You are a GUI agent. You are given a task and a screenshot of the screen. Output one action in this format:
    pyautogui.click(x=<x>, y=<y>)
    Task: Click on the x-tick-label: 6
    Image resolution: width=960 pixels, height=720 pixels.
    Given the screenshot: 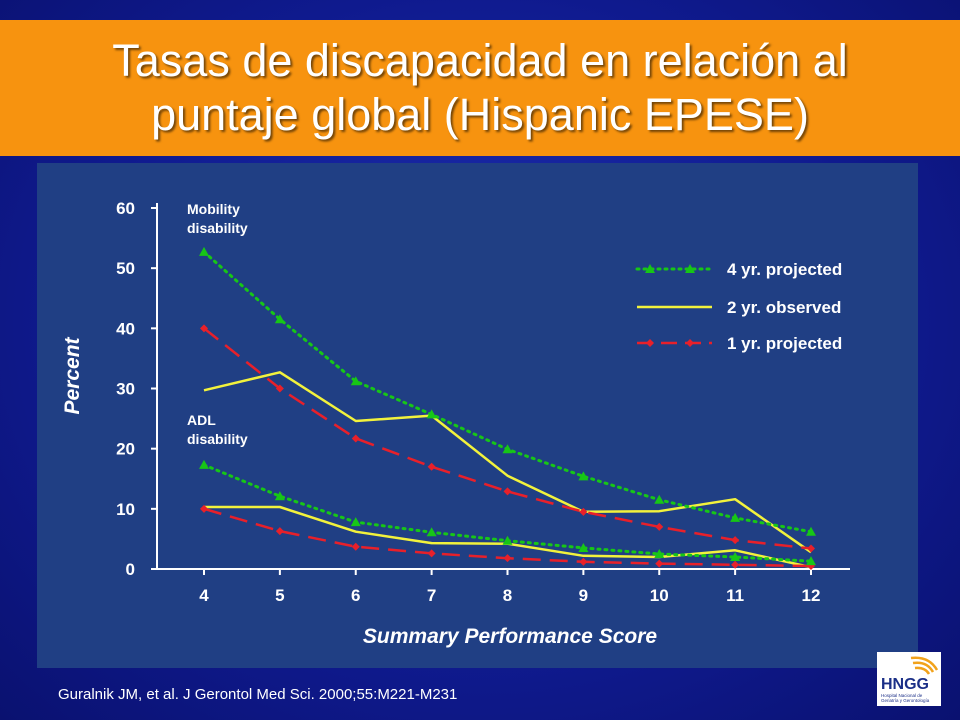 What is the action you would take?
    pyautogui.click(x=355, y=595)
    